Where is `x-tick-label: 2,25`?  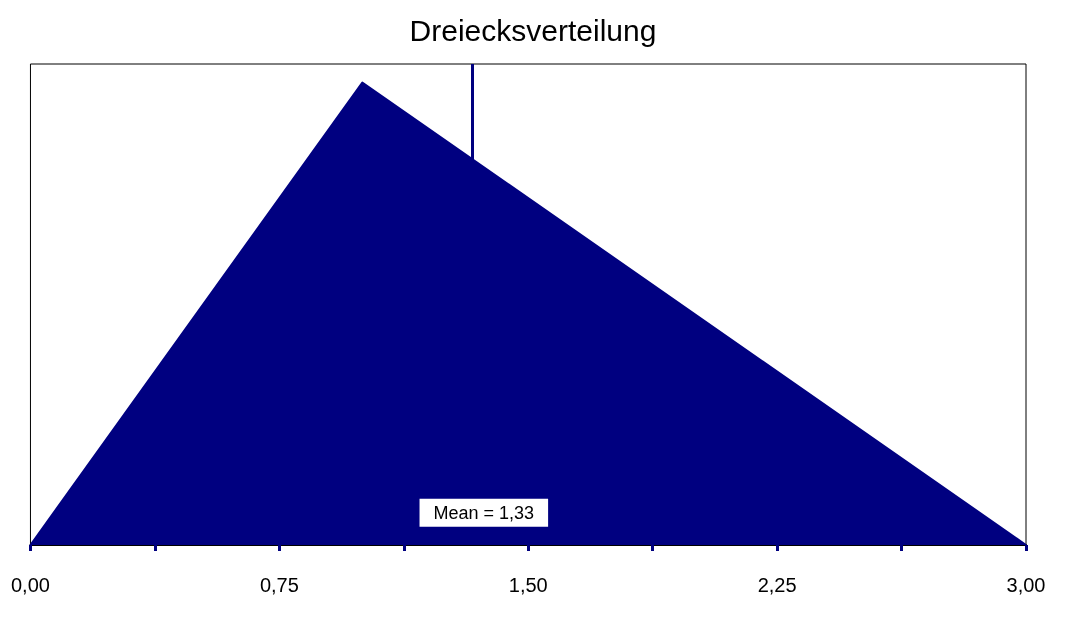 x-tick-label: 2,25 is located at coordinates (777, 585).